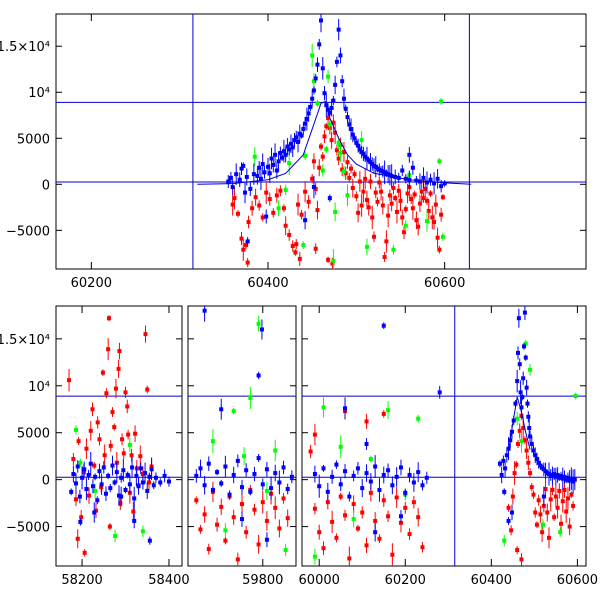  Describe the element at coordinates (33, 139) in the screenshot. I see `y-tick-label: 5000` at that location.